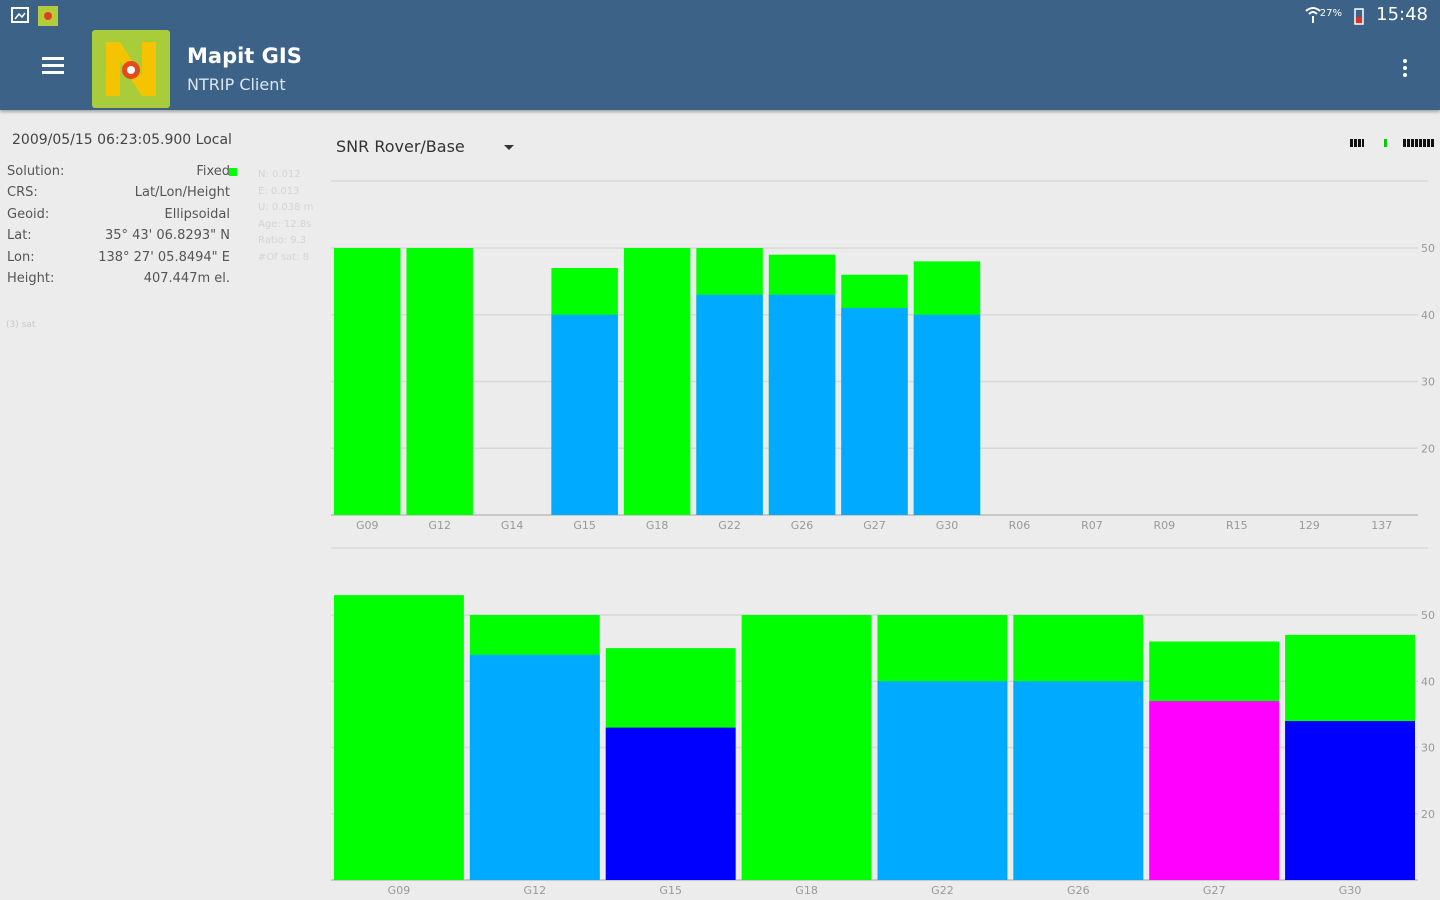  What do you see at coordinates (512, 525) in the screenshot?
I see `x-tick-label-G14: G14` at bounding box center [512, 525].